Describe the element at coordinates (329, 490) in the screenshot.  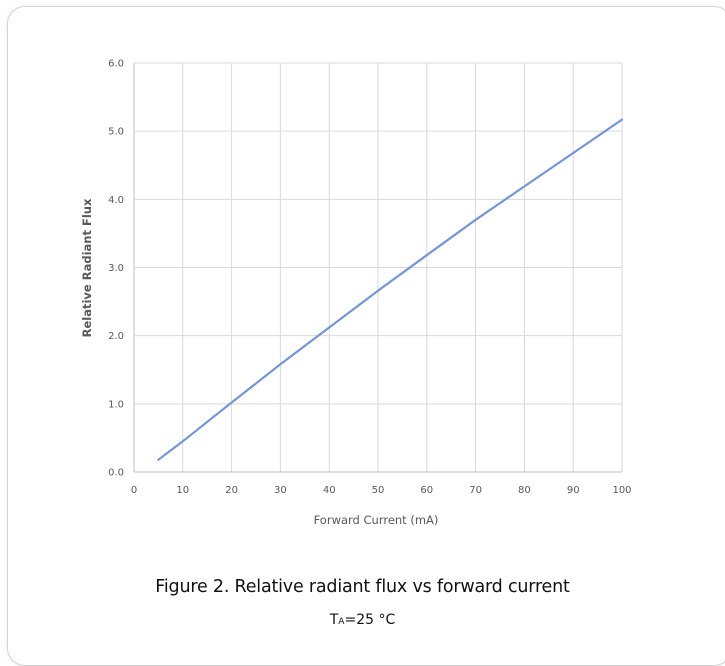
I see `x-tick-label: 40` at that location.